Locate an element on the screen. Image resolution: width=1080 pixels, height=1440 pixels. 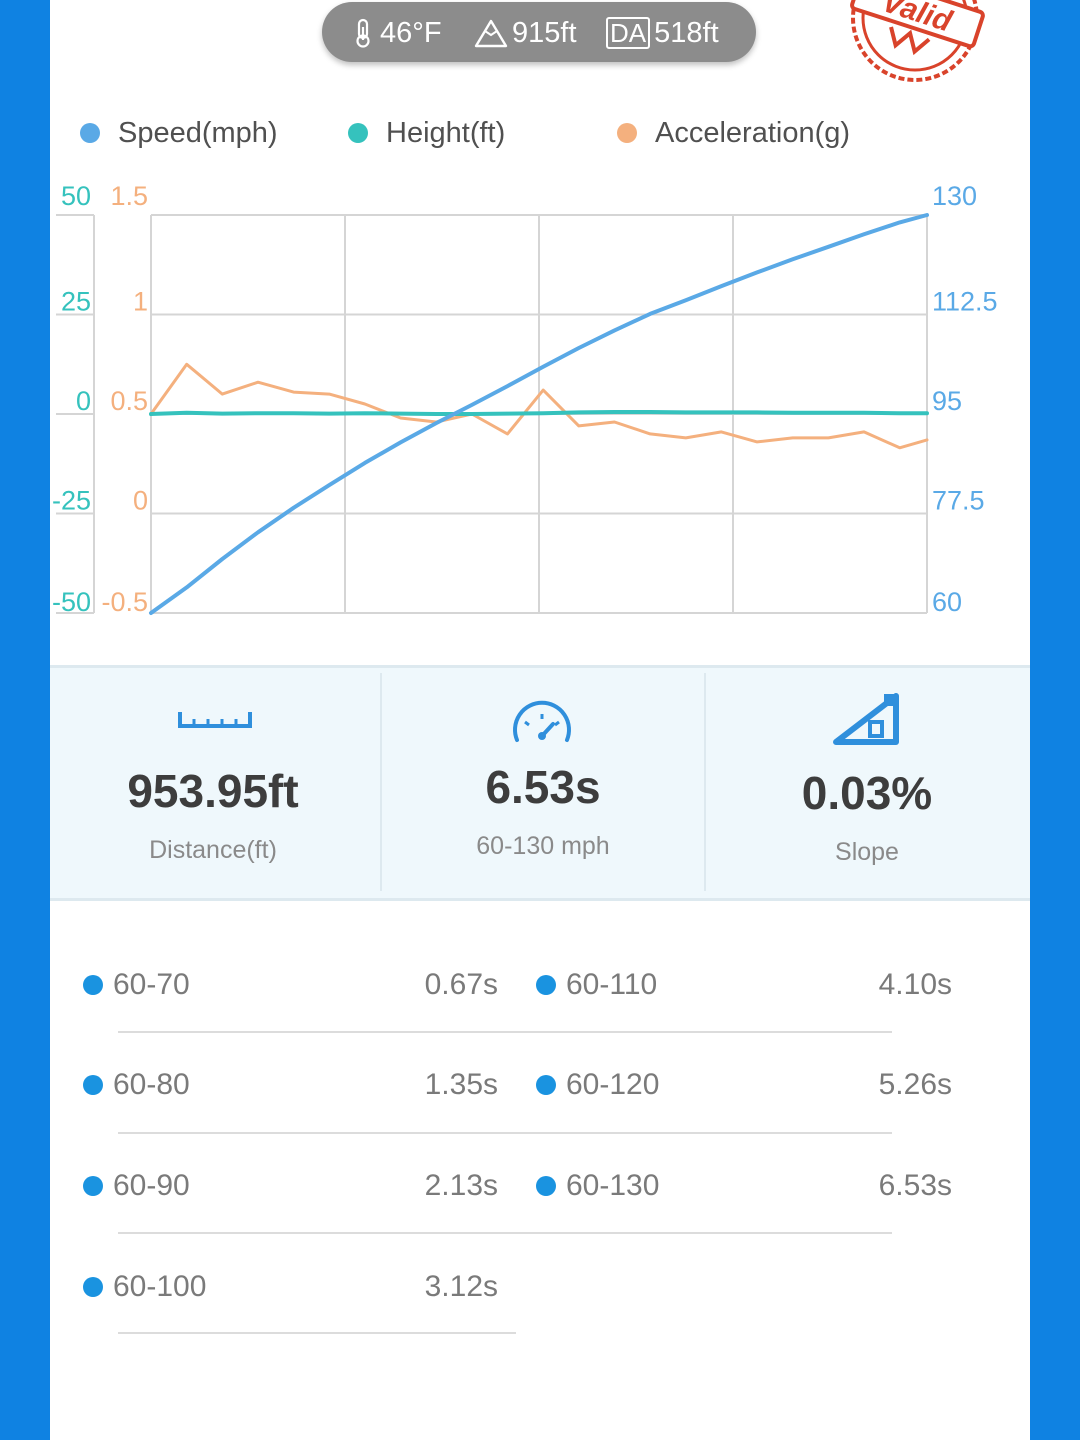
height-legend-label: Height(ft) is located at coordinates (446, 132).